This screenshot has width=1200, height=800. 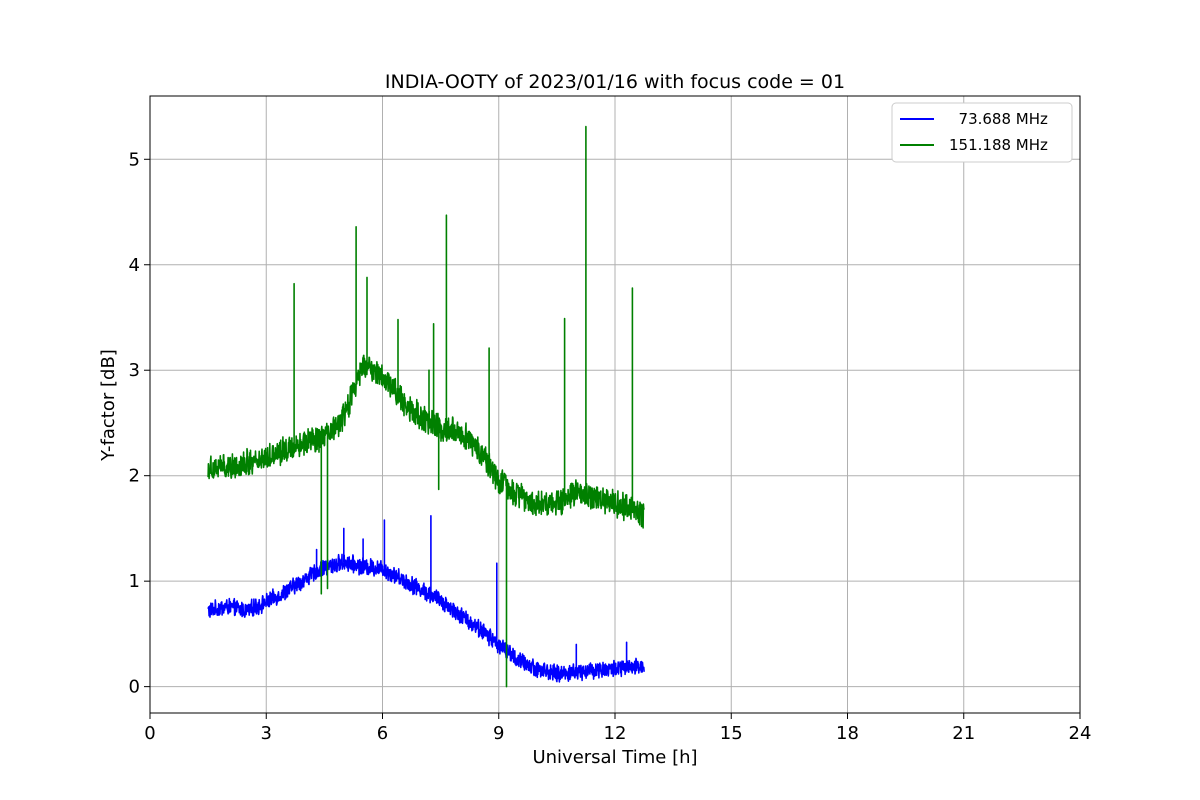 I want to click on legend: 73.688 MHz 151.188 MHz, so click(x=982, y=132).